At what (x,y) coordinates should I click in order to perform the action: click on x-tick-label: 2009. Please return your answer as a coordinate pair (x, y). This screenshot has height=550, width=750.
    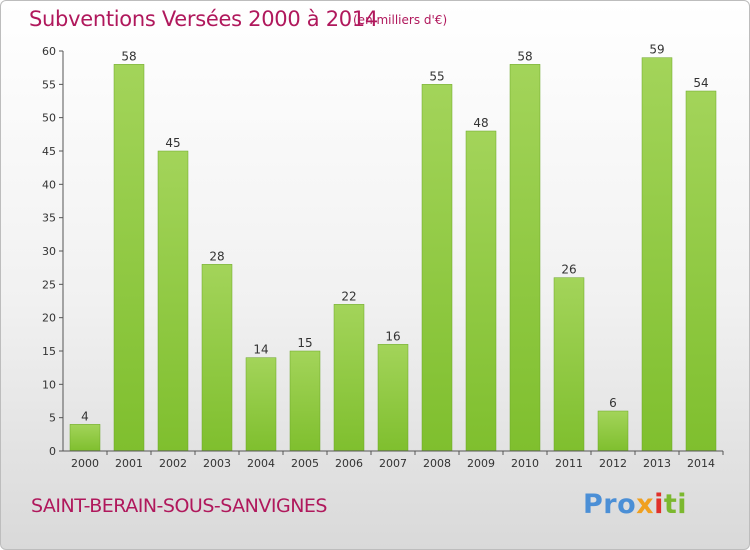
    Looking at the image, I should click on (481, 463).